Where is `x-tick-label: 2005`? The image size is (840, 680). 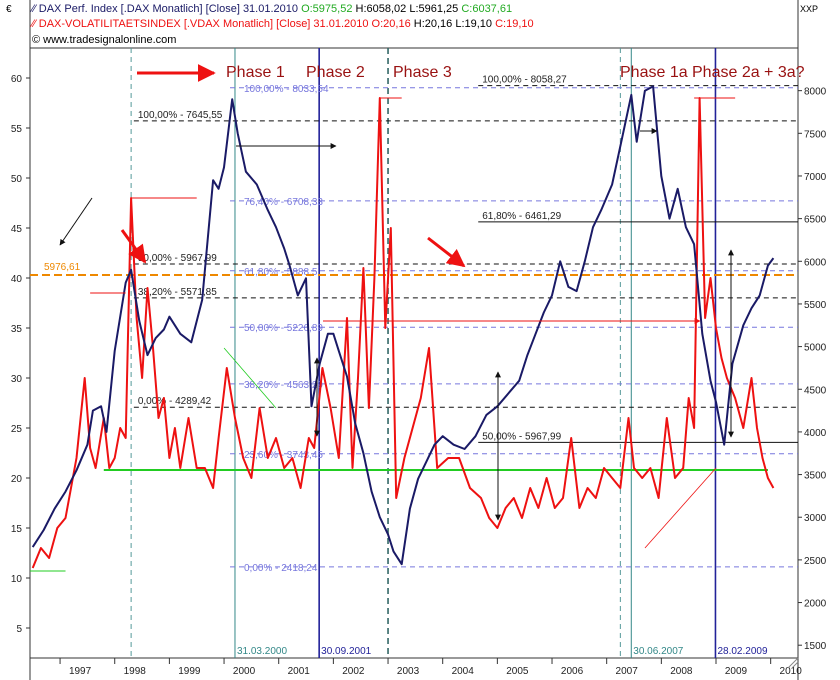
x-tick-label: 2005 is located at coordinates (517, 671).